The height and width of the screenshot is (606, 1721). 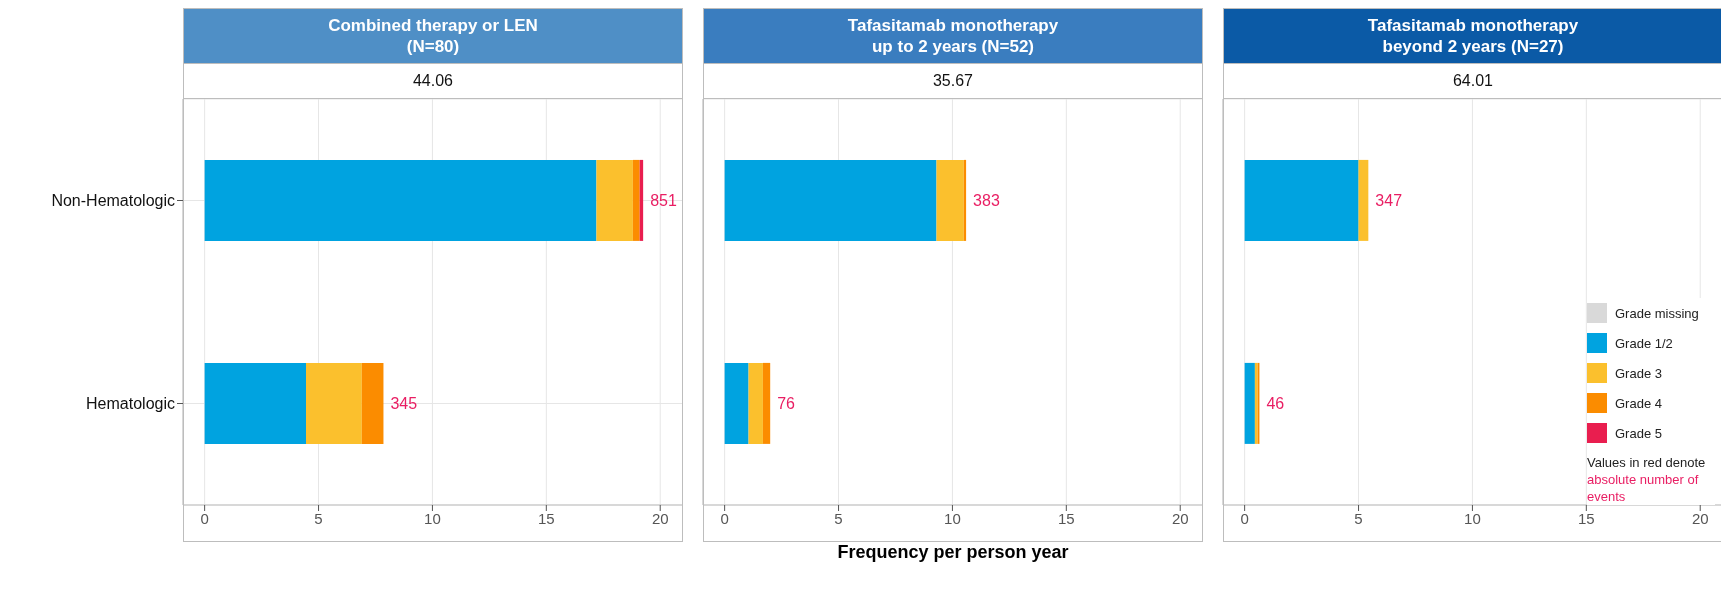 I want to click on annotation: 347, so click(x=1389, y=200).